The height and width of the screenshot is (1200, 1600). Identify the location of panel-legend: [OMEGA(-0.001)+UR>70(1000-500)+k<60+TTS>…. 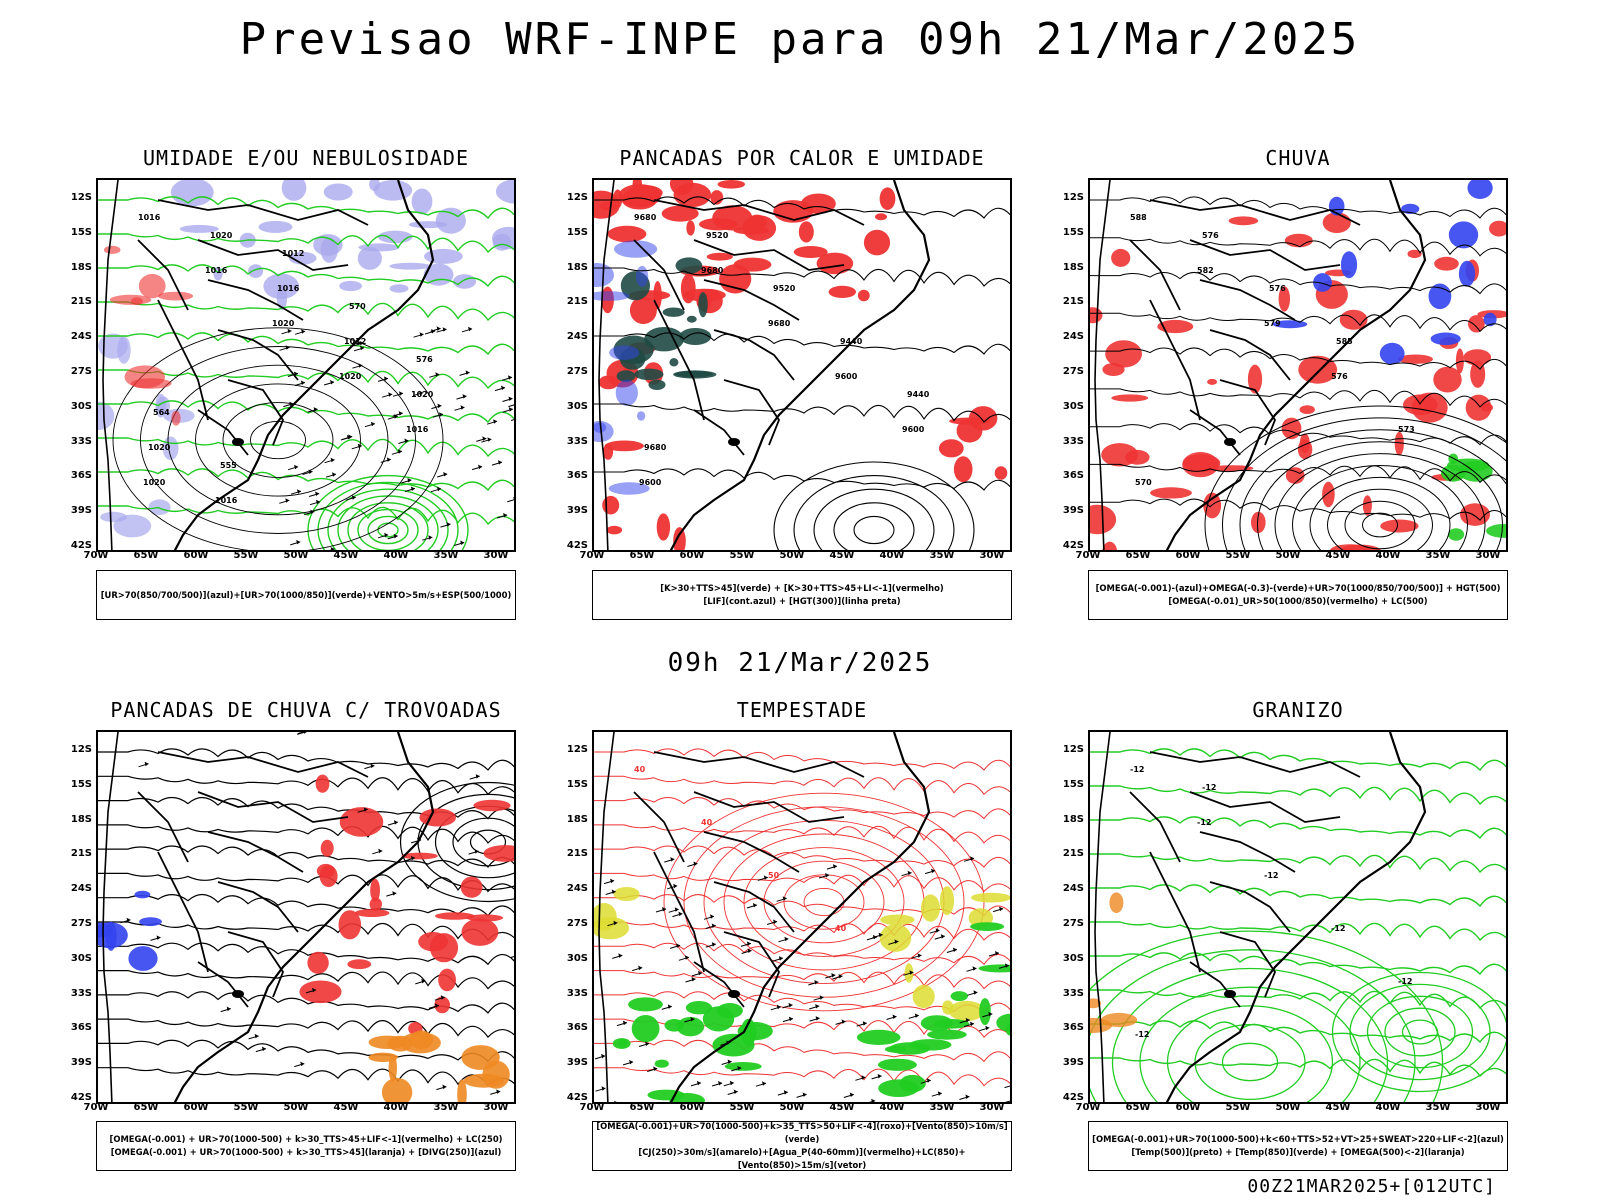
(1298, 1146).